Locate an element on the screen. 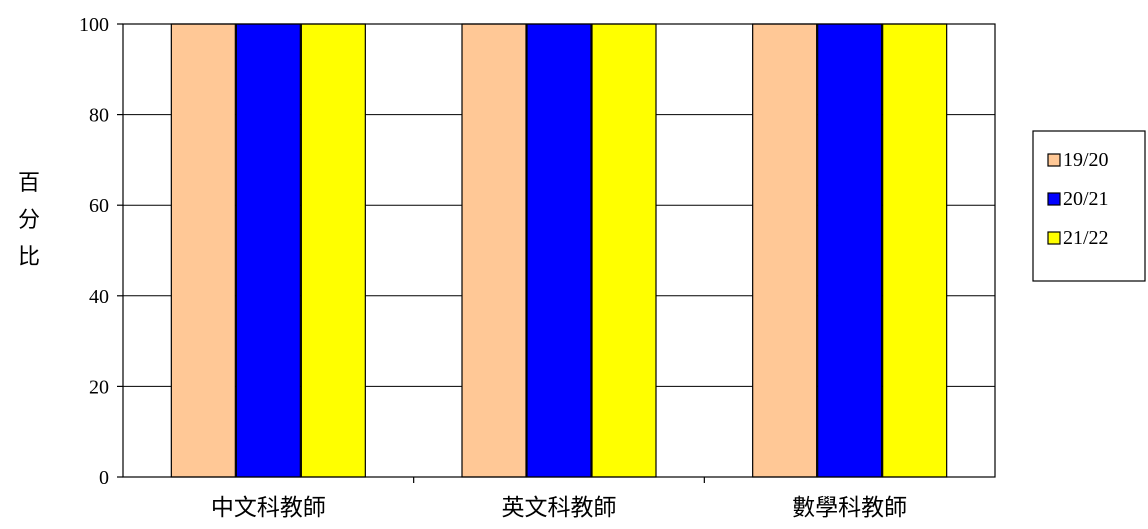 Image resolution: width=1148 pixels, height=529 pixels. legend-label: 21/22 is located at coordinates (1086, 238).